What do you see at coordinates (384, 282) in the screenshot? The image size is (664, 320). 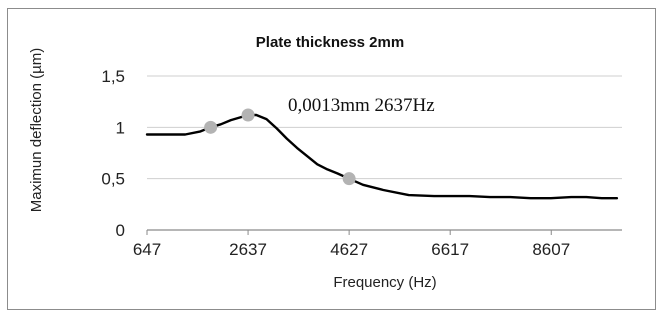 I see `x-axis-title: Frequency (Hz)` at bounding box center [384, 282].